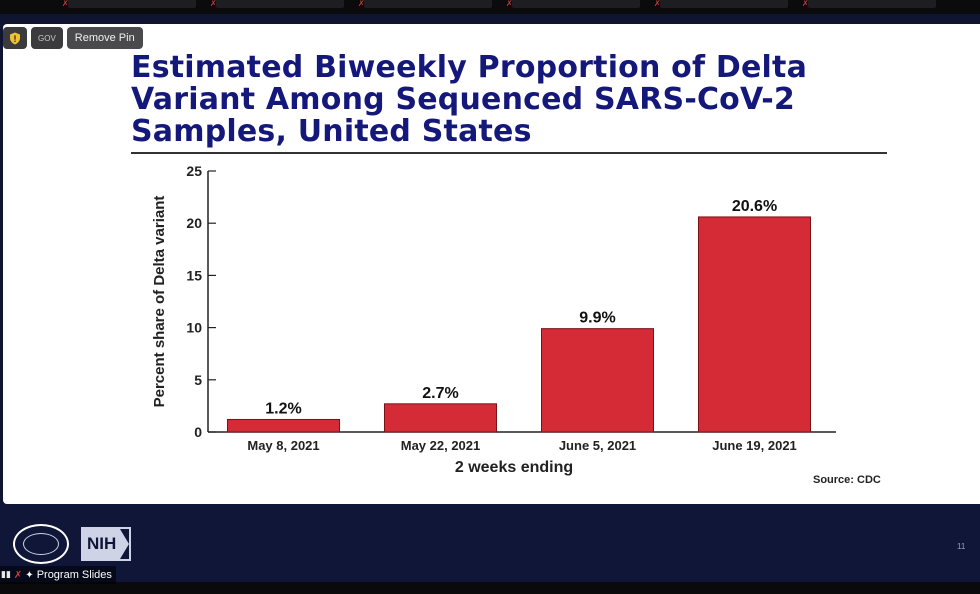  Describe the element at coordinates (194, 328) in the screenshot. I see `y-tick-label: 10` at that location.